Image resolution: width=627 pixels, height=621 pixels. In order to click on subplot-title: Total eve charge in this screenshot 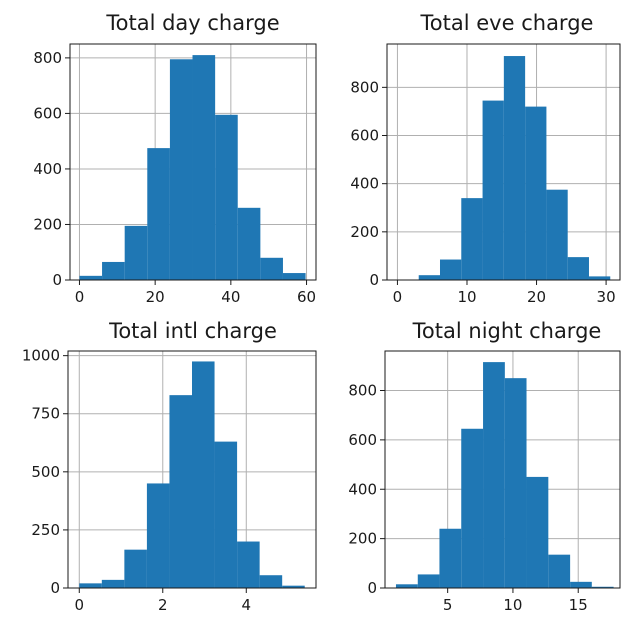, I will do `click(507, 23)`.